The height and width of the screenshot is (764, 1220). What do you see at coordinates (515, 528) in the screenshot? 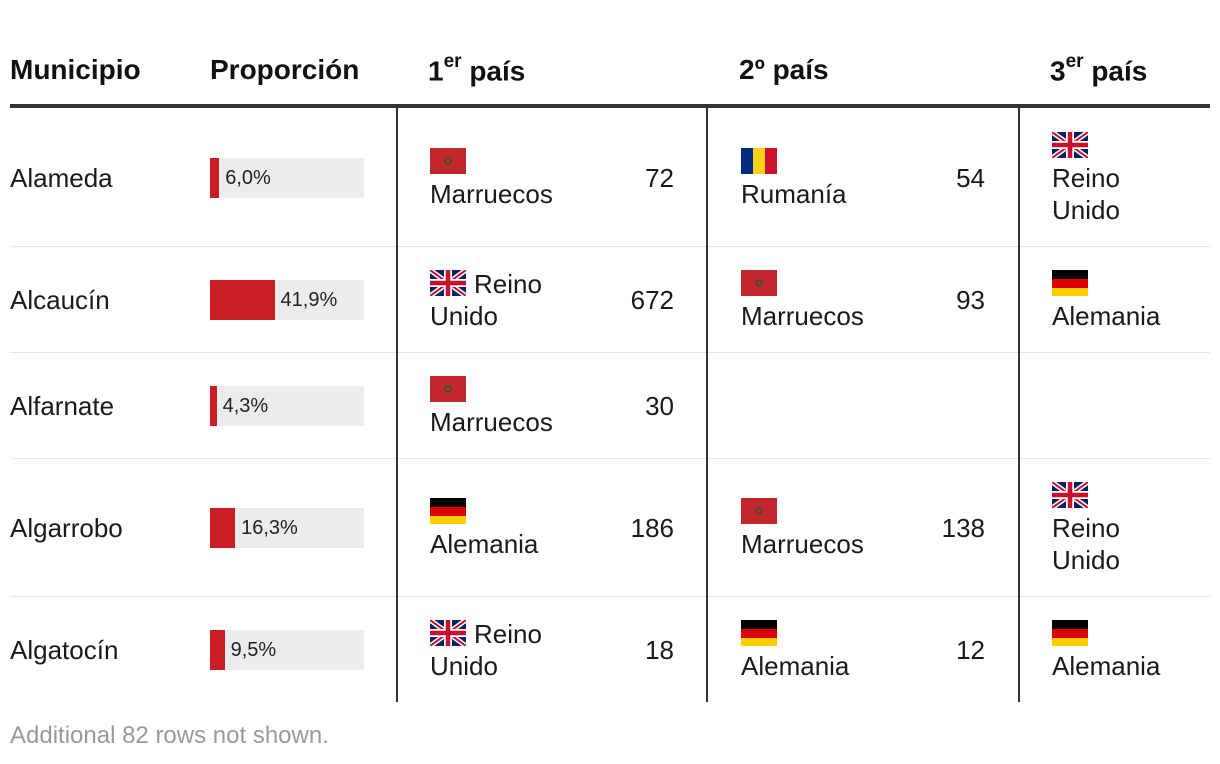
I see `country-1: Alemania` at bounding box center [515, 528].